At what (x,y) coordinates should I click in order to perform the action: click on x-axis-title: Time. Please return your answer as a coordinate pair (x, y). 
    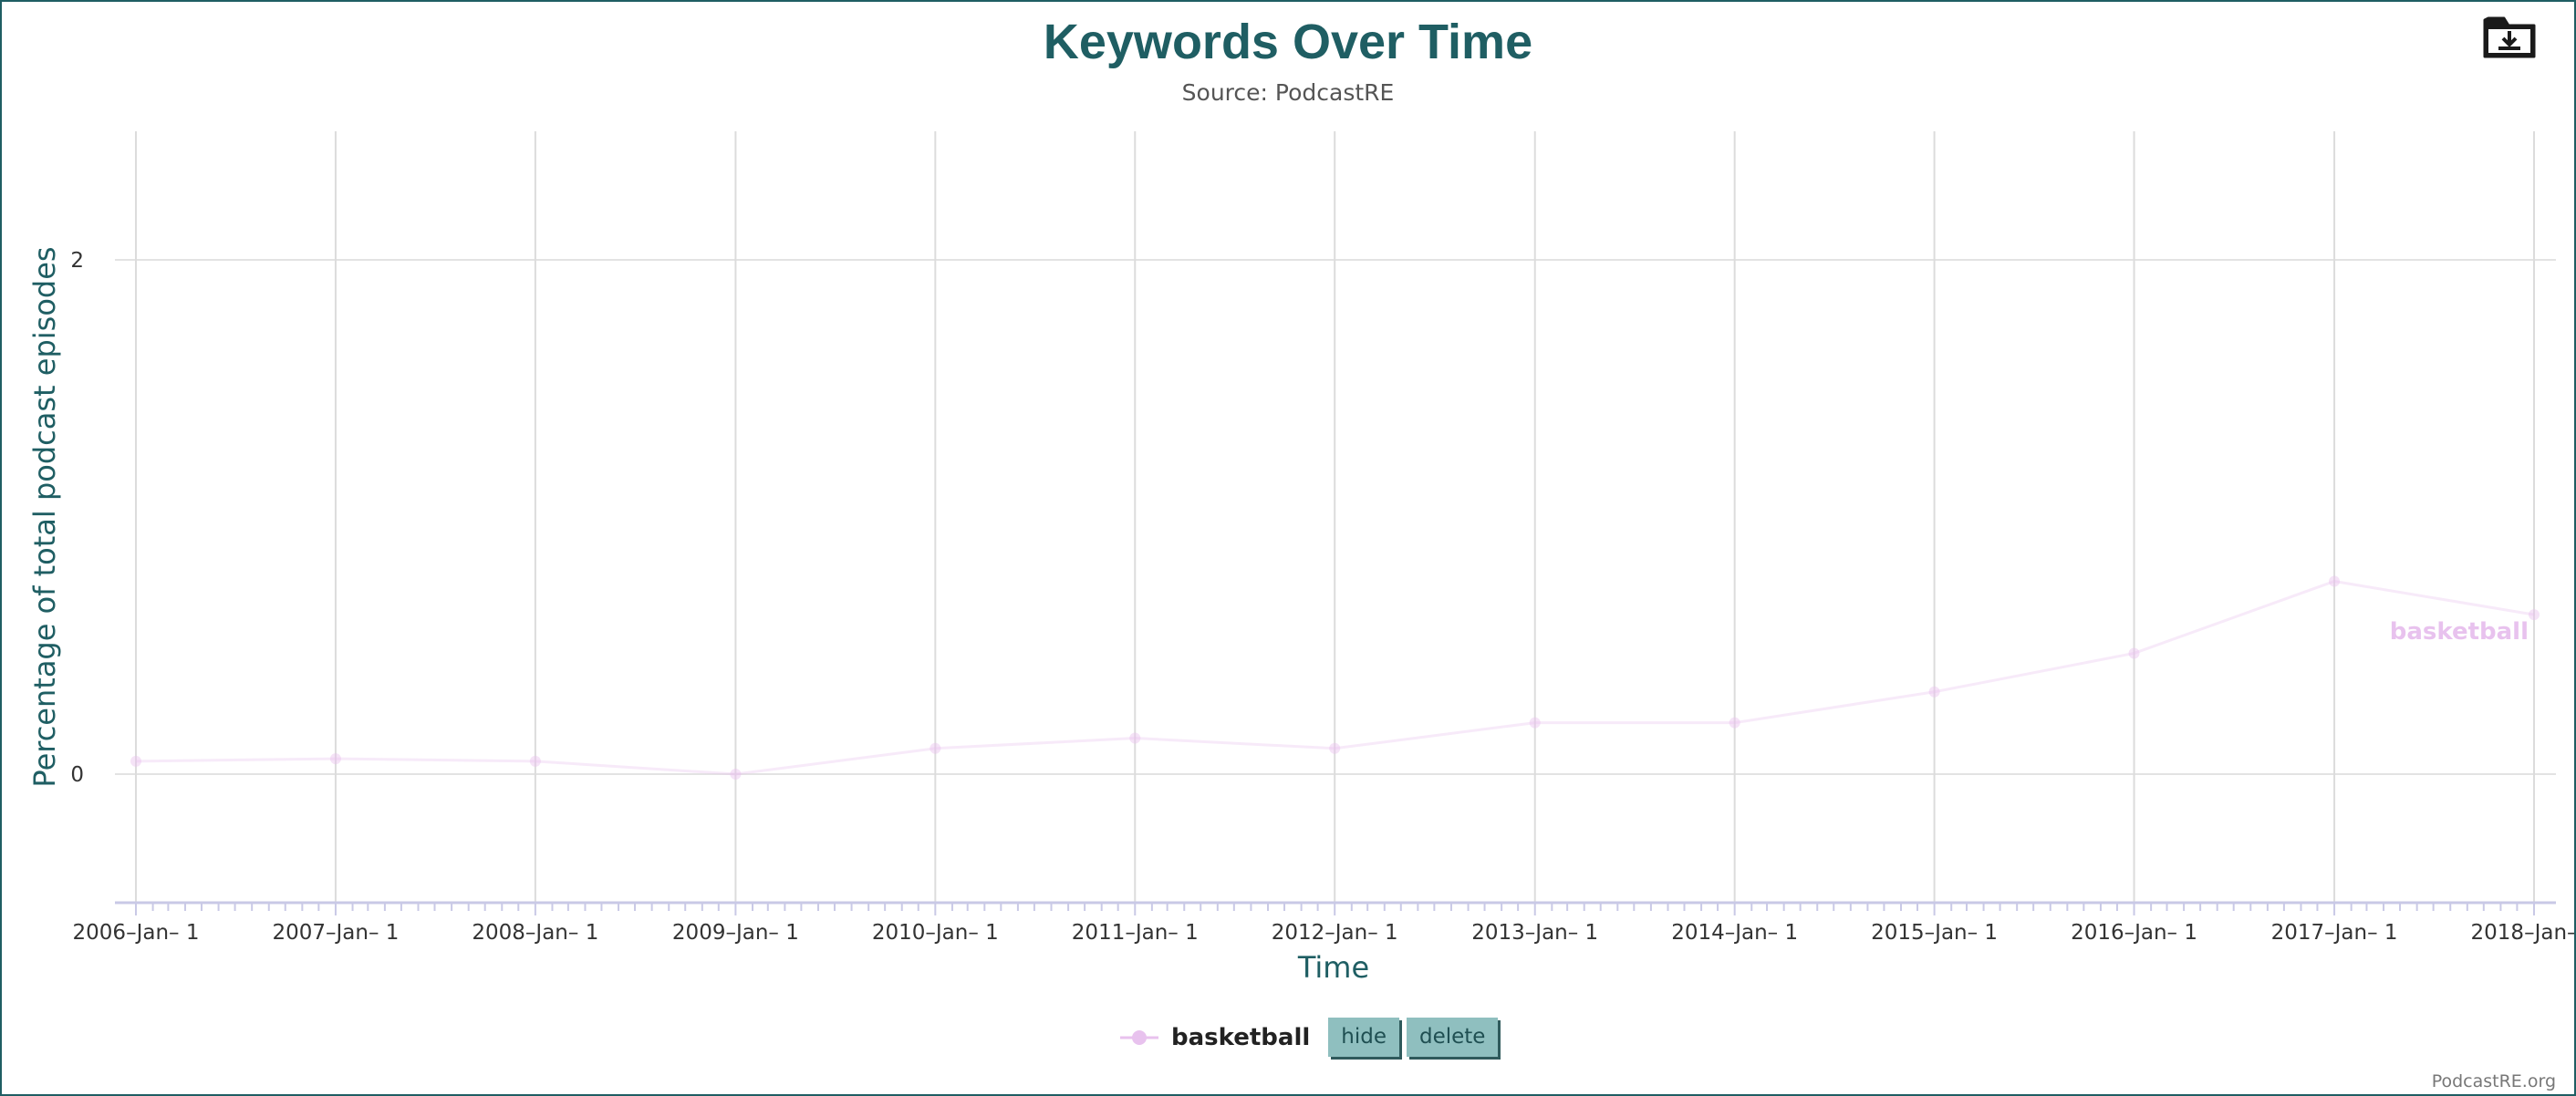
    Looking at the image, I should click on (1333, 968).